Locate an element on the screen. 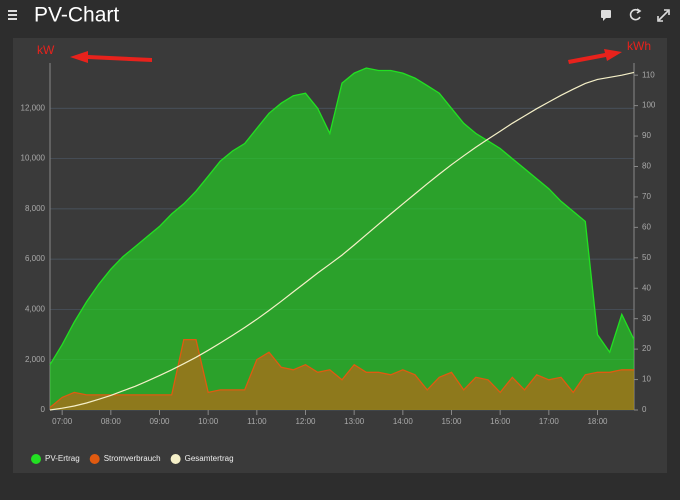  x-tick-label: 07:00 is located at coordinates (62, 421).